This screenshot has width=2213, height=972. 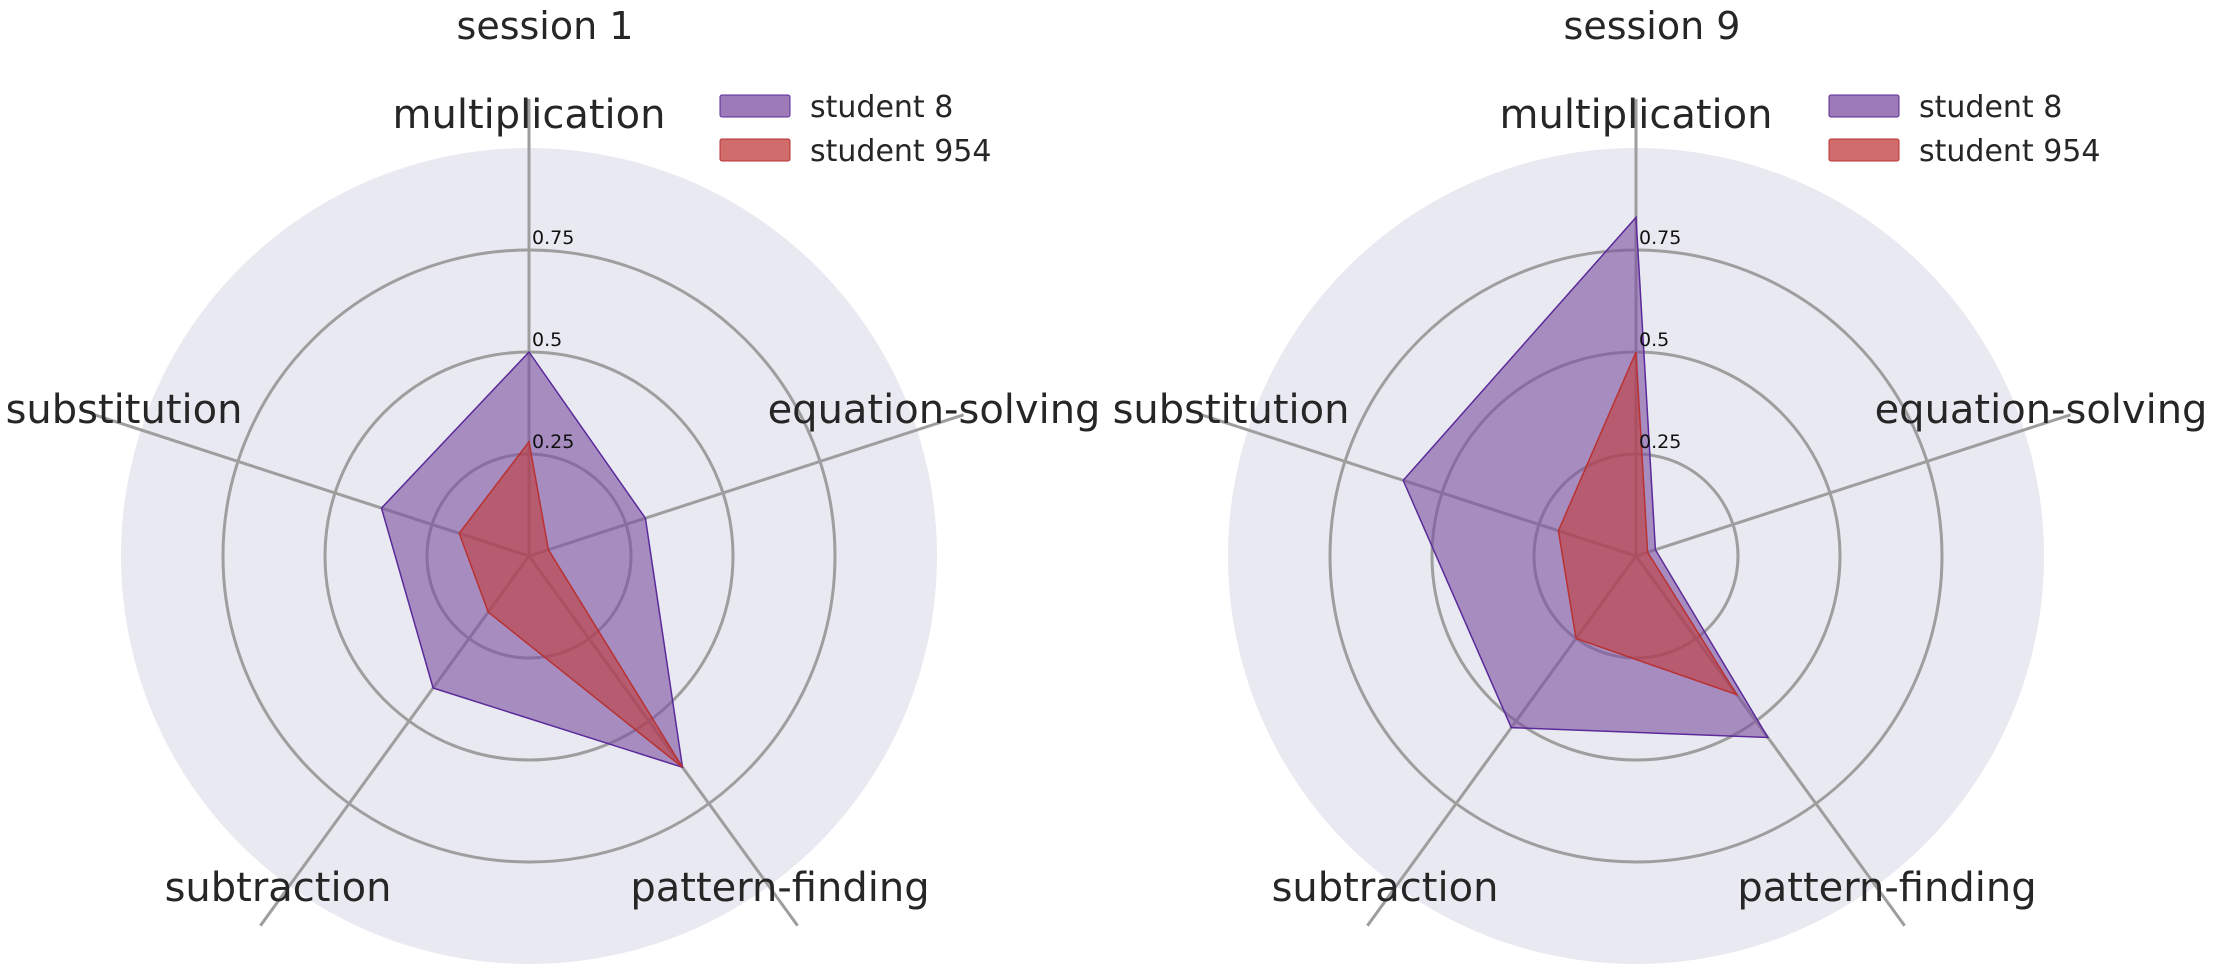 What do you see at coordinates (1652, 26) in the screenshot?
I see `chart-title: session 9` at bounding box center [1652, 26].